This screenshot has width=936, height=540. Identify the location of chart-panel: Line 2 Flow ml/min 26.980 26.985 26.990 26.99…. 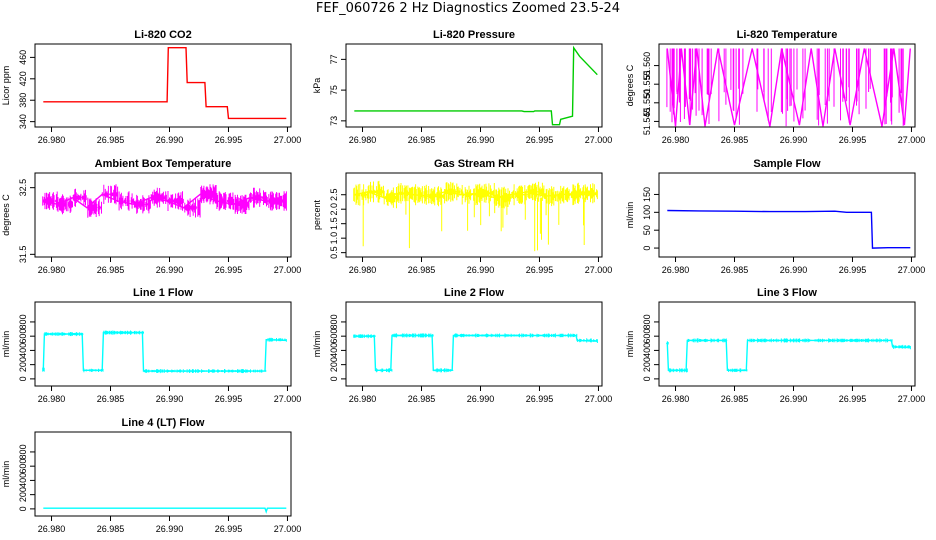
(462, 345).